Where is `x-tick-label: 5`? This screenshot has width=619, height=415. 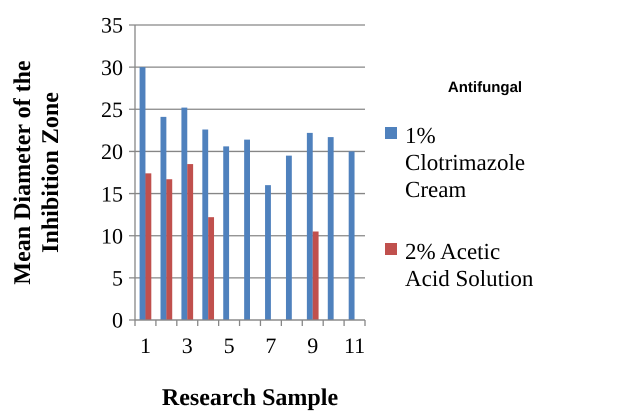 x-tick-label: 5 is located at coordinates (229, 345).